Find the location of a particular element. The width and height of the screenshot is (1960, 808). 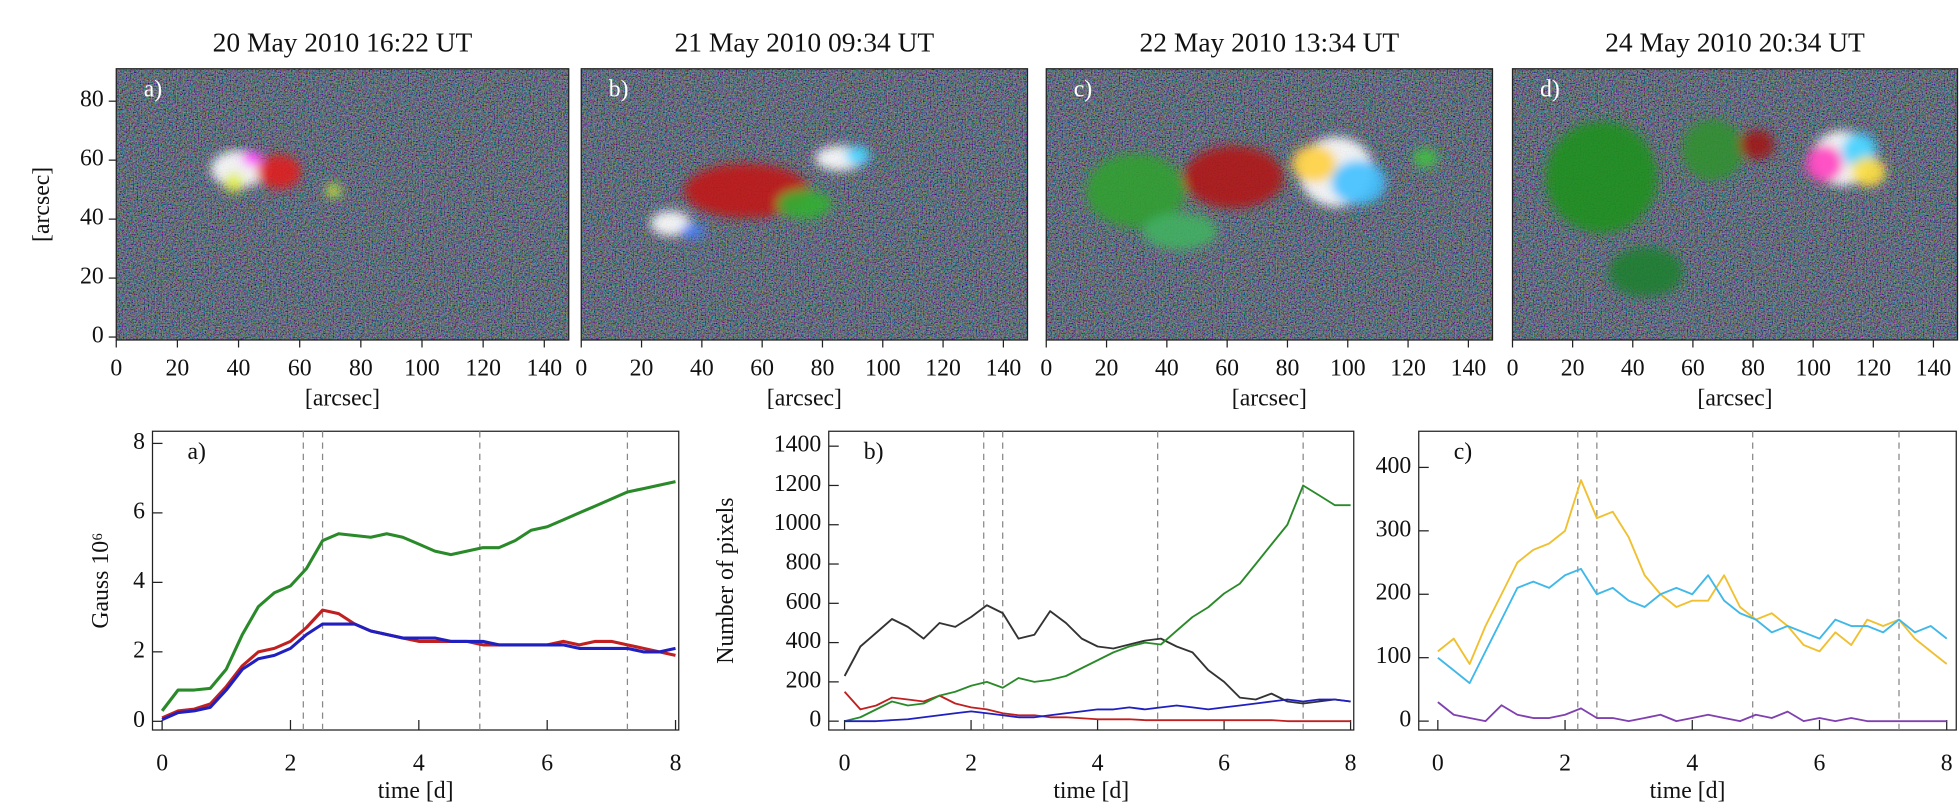

y-axis-label: Gauss 10⁶ is located at coordinates (101, 581).